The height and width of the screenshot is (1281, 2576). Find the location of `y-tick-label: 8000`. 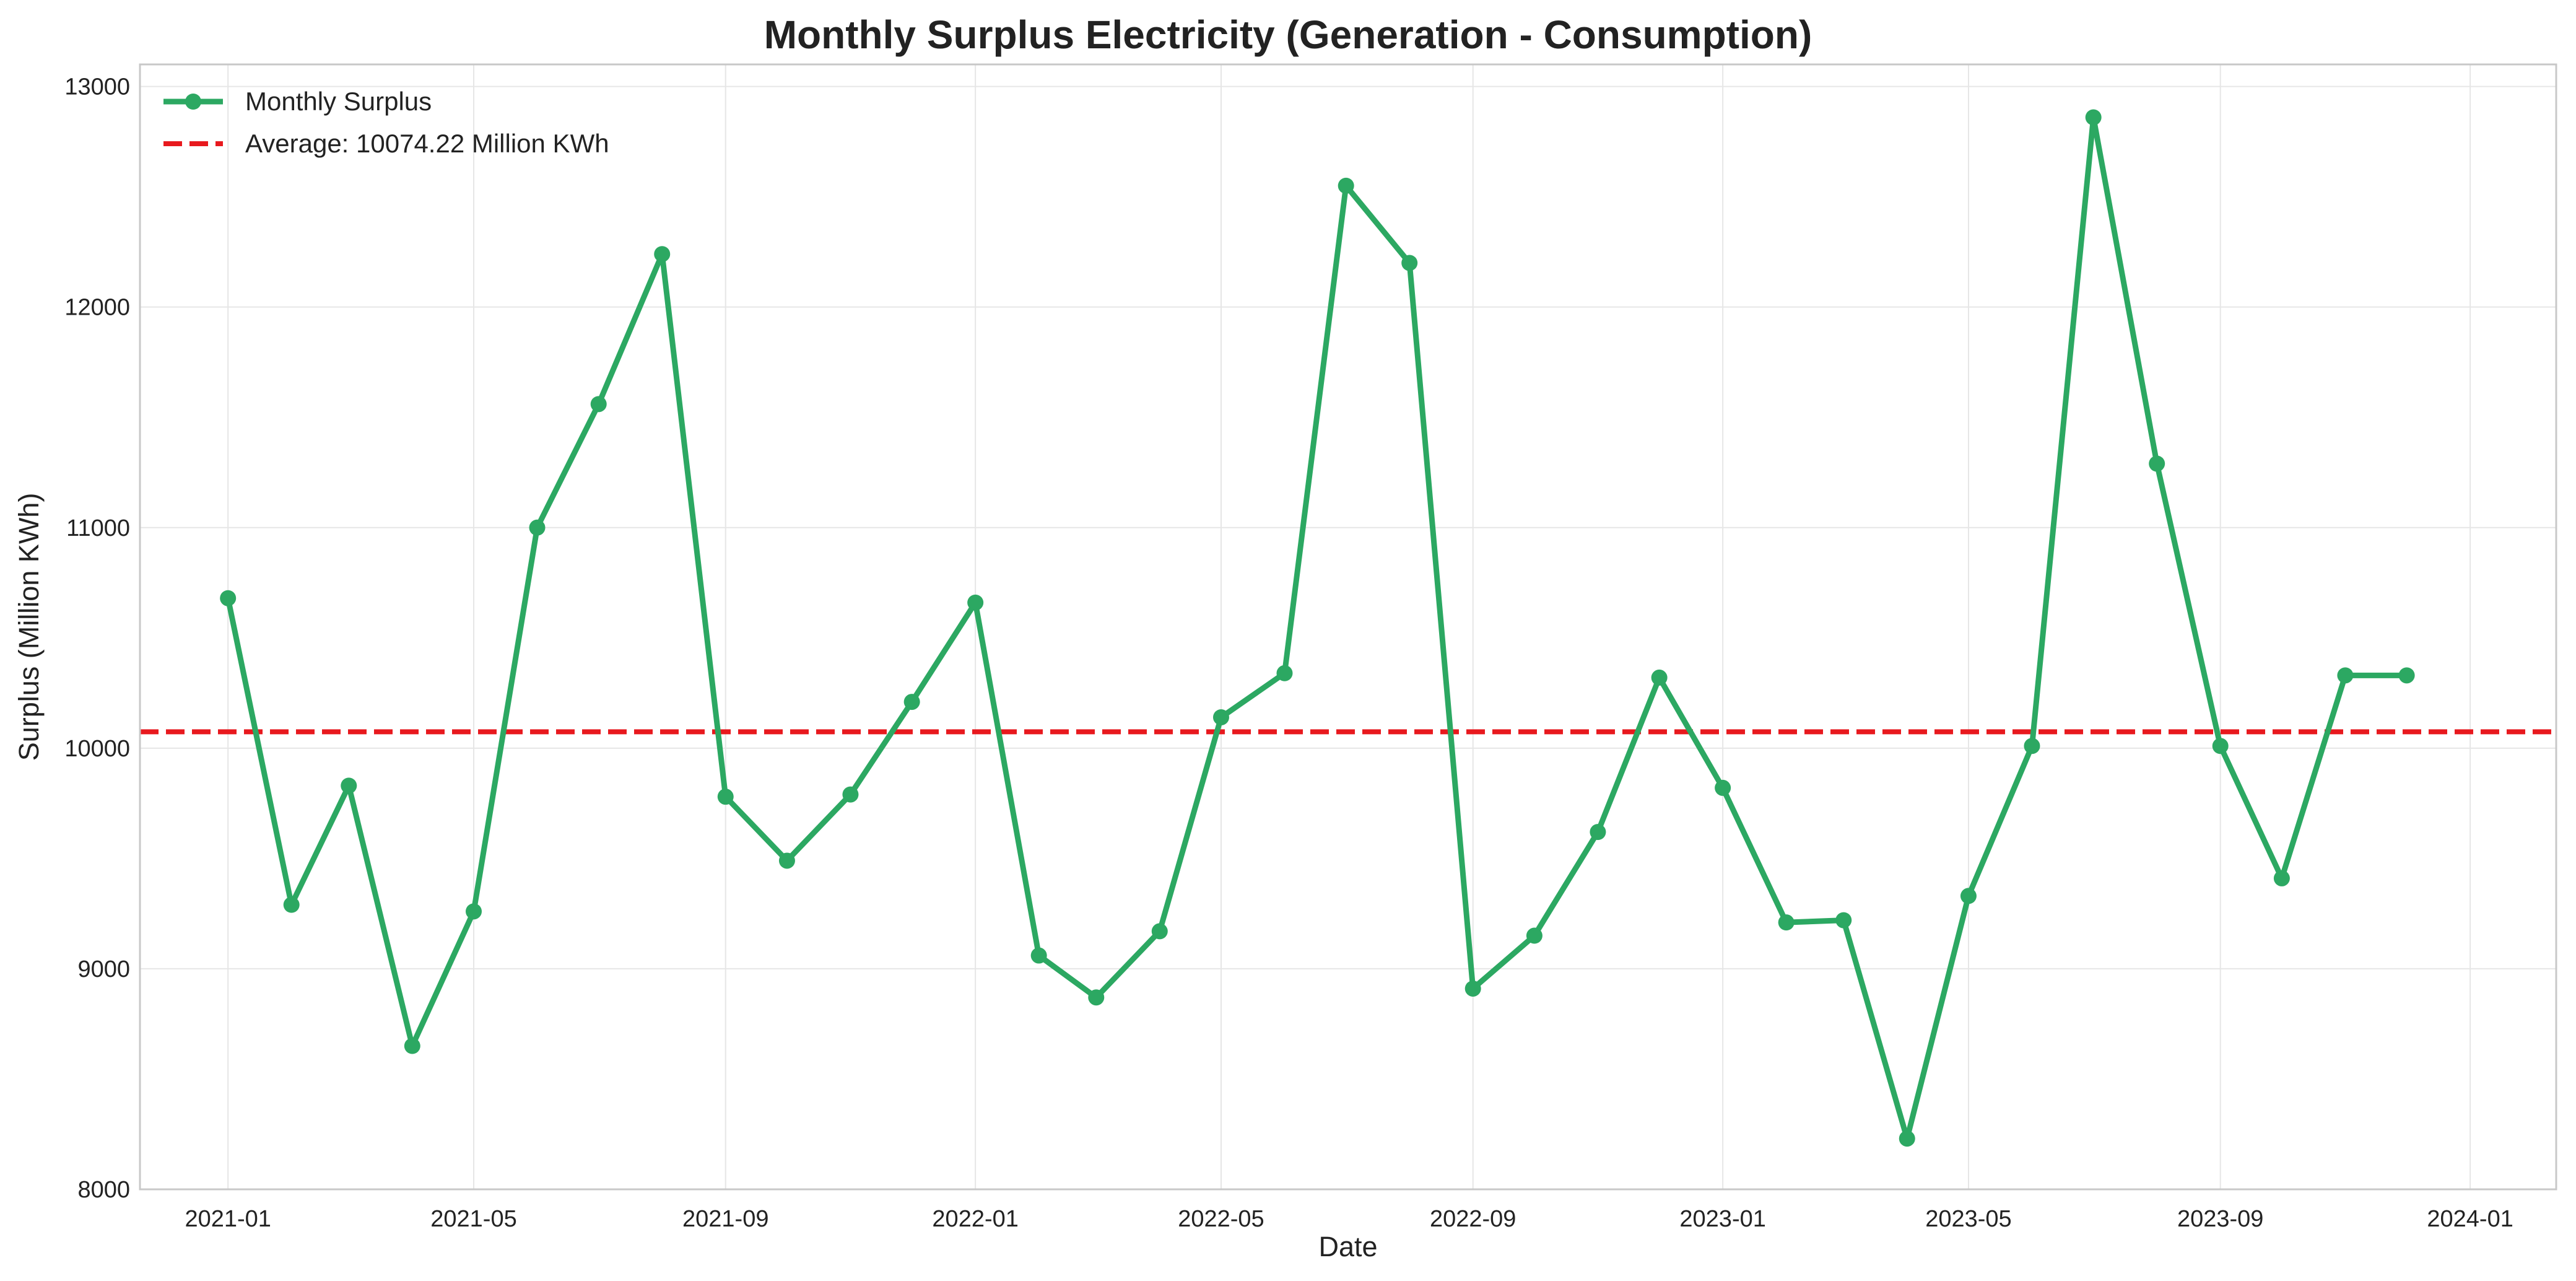

y-tick-label: 8000 is located at coordinates (103, 1190).